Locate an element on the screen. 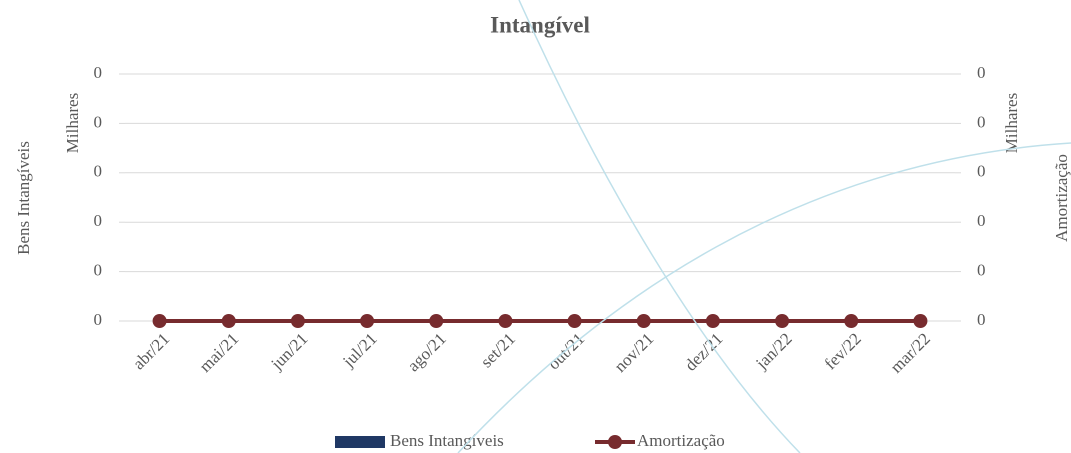 Image resolution: width=1071 pixels, height=453 pixels. x-tick-label: jul/21 is located at coordinates (359, 350).